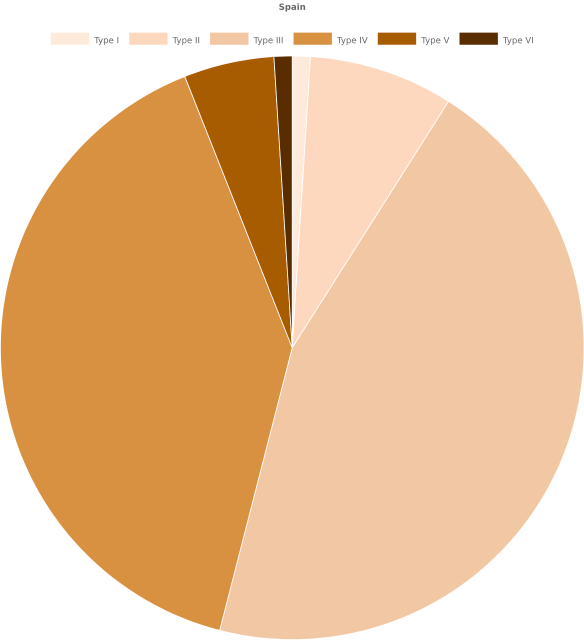 The width and height of the screenshot is (584, 640). I want to click on legend-label: Type II, so click(185, 40).